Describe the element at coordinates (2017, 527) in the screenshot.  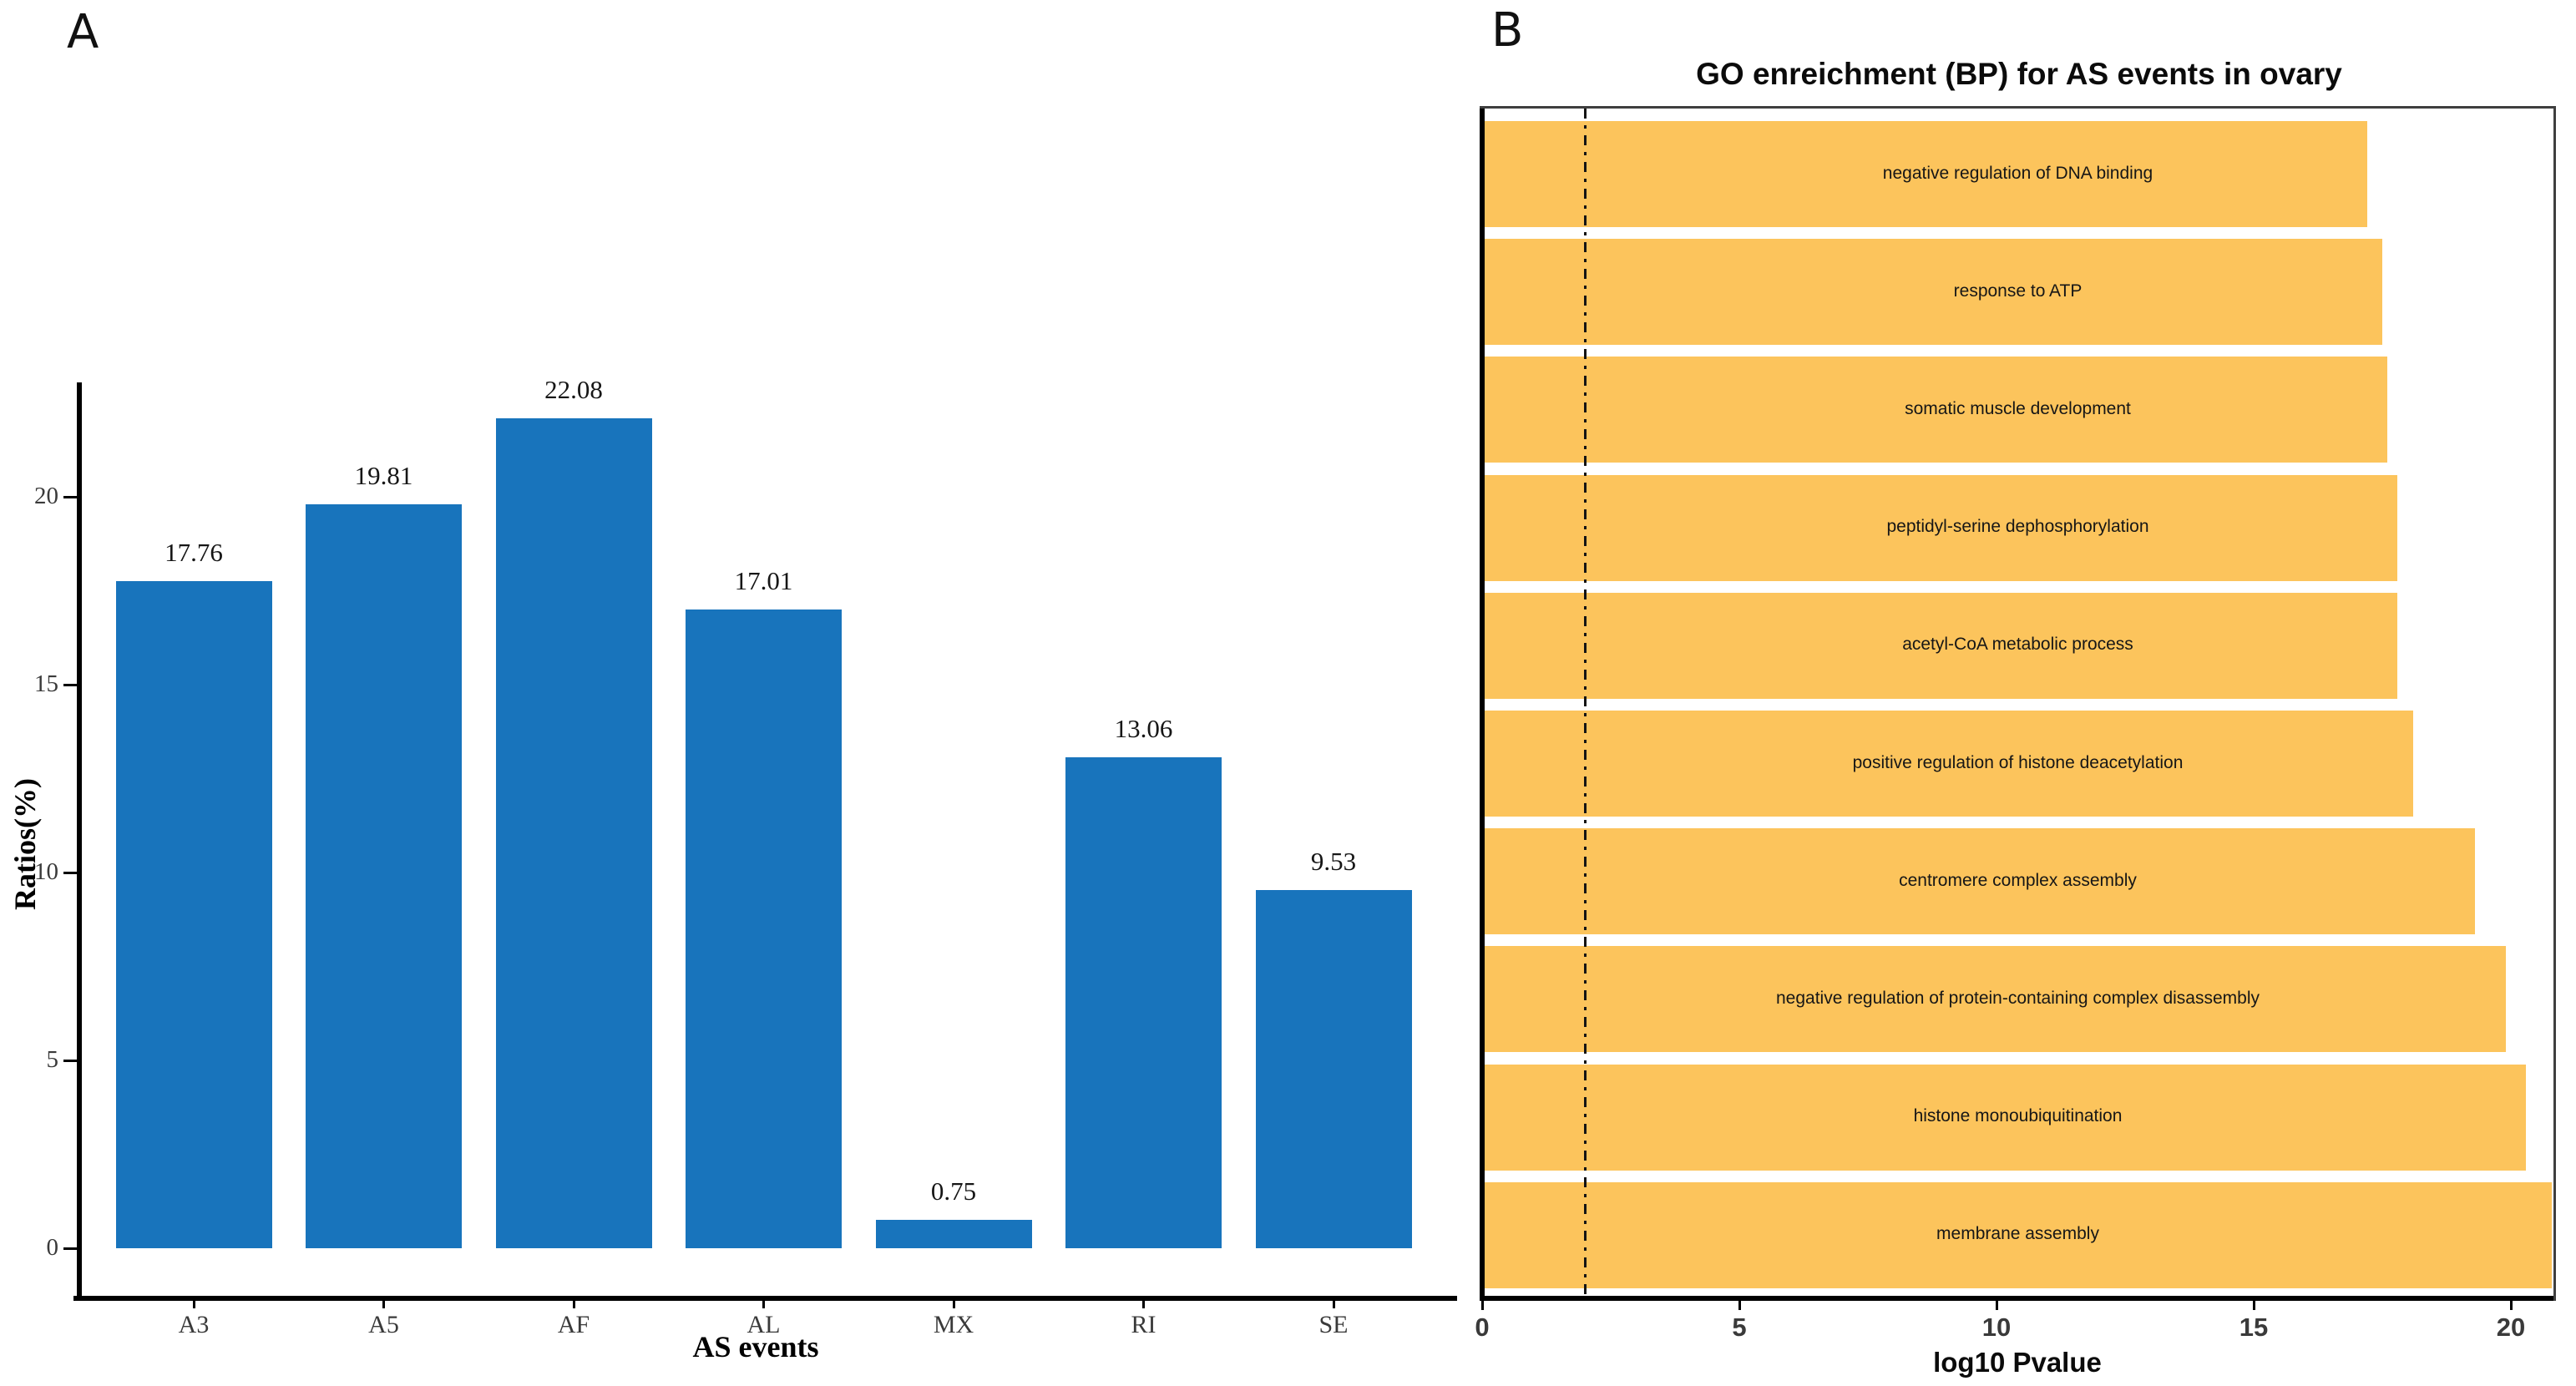
I see `panel-b-bar-label: peptidyl-serine dephosphorylation` at that location.